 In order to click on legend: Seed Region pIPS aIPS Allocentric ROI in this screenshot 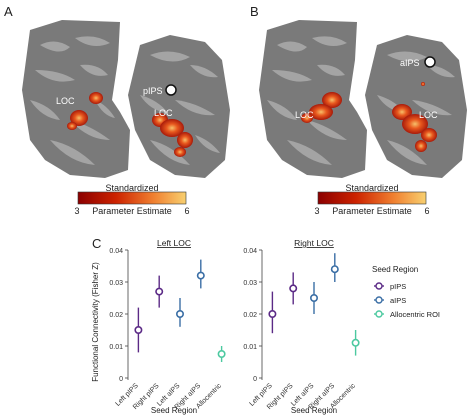, I will do `click(406, 292)`.